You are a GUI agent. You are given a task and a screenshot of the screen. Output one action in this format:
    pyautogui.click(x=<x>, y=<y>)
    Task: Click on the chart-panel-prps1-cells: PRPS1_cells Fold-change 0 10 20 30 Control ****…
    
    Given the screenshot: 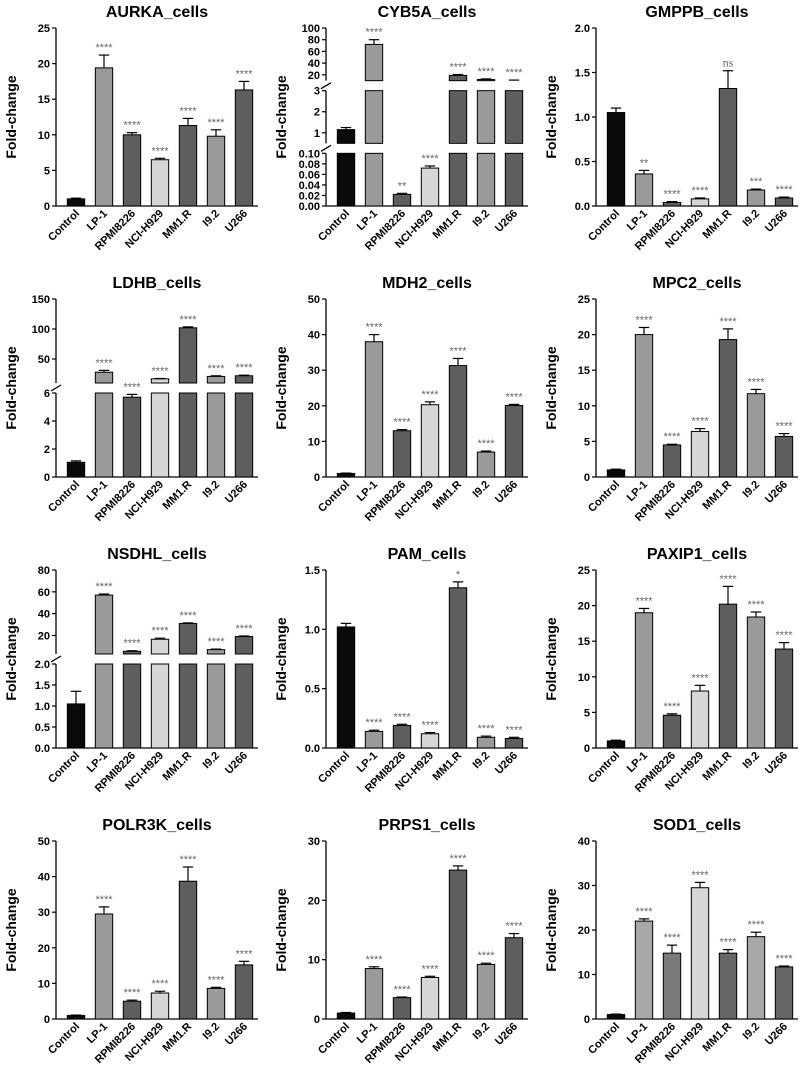 What is the action you would take?
    pyautogui.click(x=404, y=948)
    